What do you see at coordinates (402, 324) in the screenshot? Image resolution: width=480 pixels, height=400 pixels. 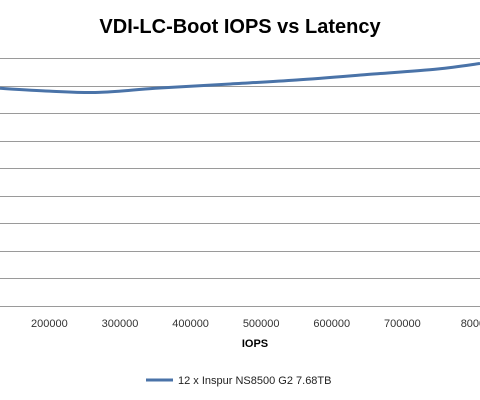 I see `x-tick-label: 700000` at bounding box center [402, 324].